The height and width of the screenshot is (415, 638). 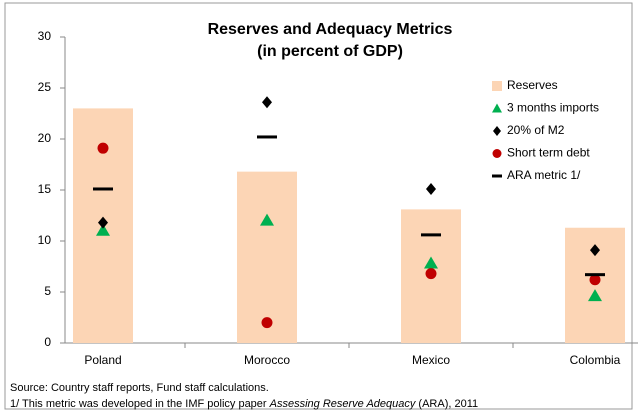 What do you see at coordinates (431, 360) in the screenshot?
I see `x-tick-label: Mexico` at bounding box center [431, 360].